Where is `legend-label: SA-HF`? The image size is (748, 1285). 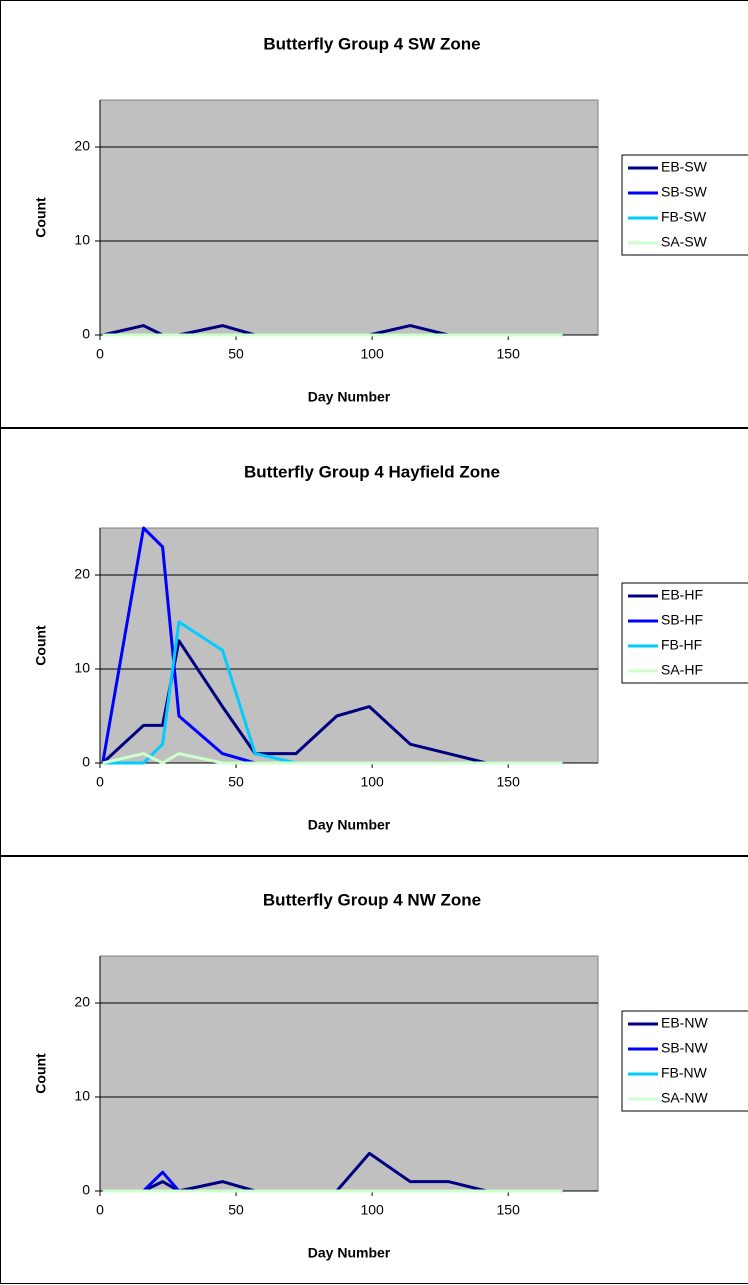
legend-label: SA-HF is located at coordinates (682, 670).